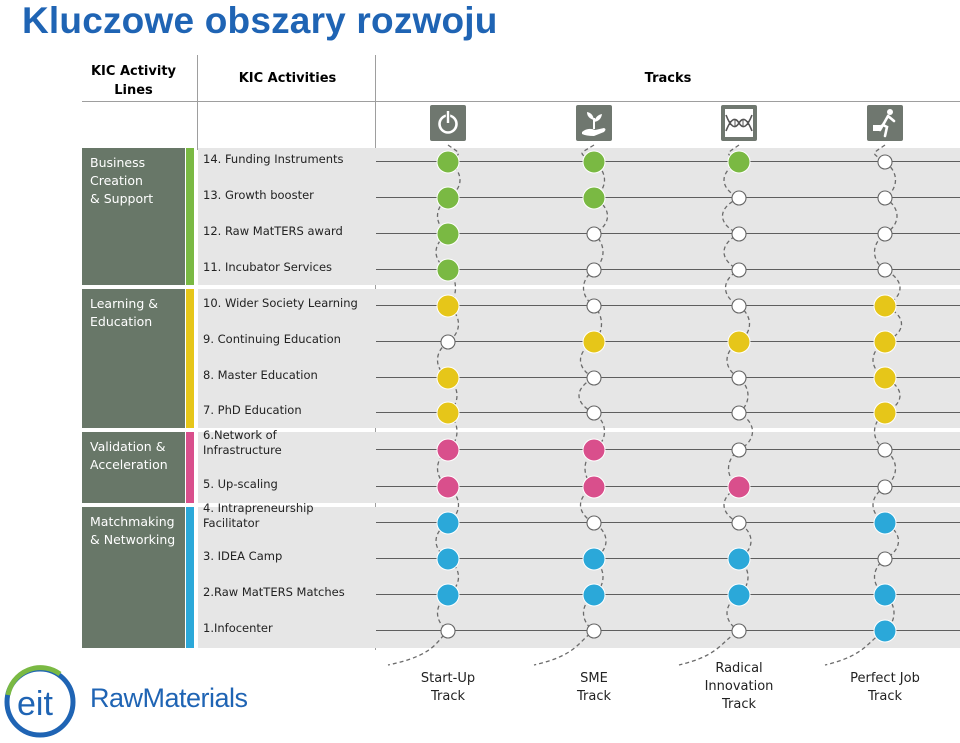  Describe the element at coordinates (594, 678) in the screenshot. I see `track-label-line: SME` at that location.